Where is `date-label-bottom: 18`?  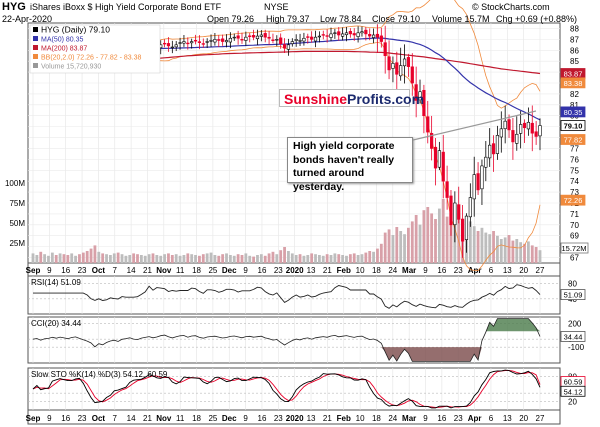 date-label-bottom: 18 is located at coordinates (376, 418).